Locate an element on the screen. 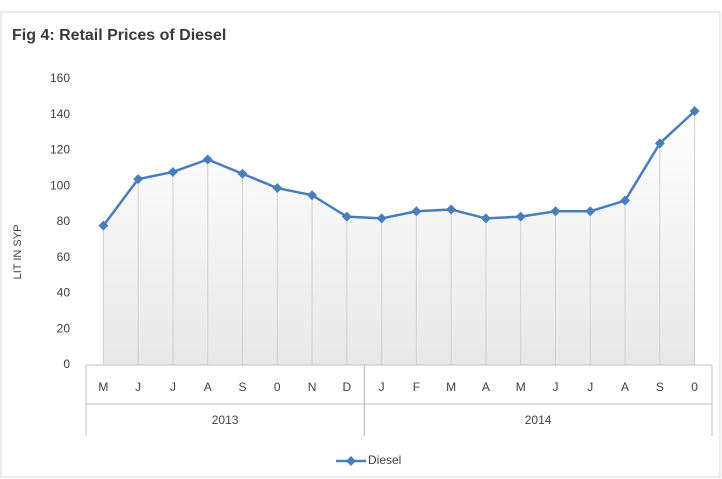  legend-label: Diesel is located at coordinates (384, 460).